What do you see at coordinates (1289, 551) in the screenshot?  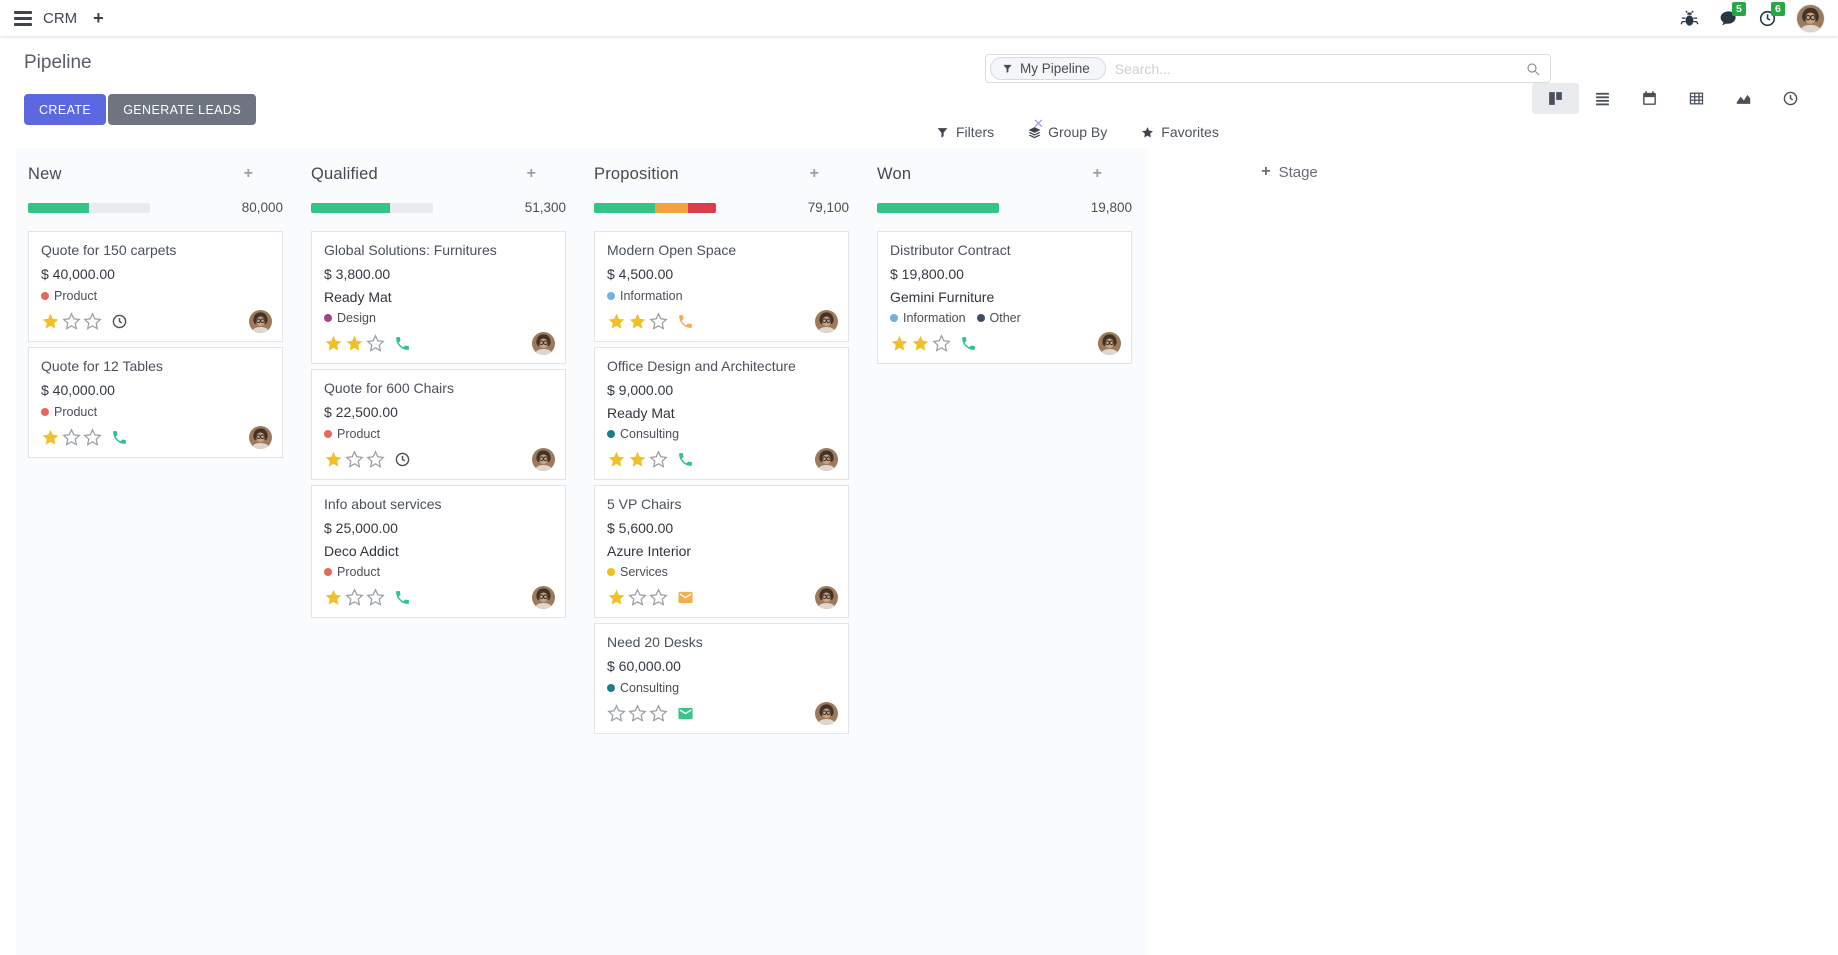 I see `add-stage-column: Stage` at bounding box center [1289, 551].